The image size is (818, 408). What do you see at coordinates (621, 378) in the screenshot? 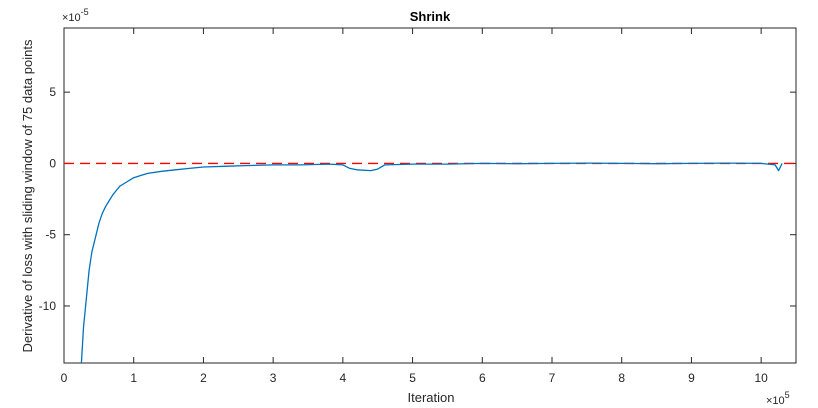
I see `x-tick-label: 8` at bounding box center [621, 378].